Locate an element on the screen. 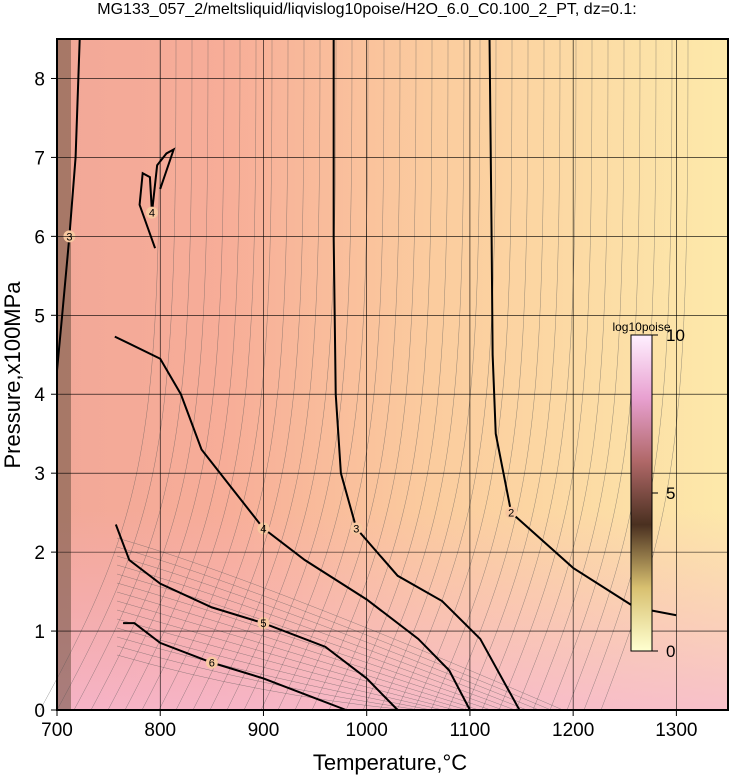 The height and width of the screenshot is (781, 734). y-tick-label: 4 is located at coordinates (39, 395).